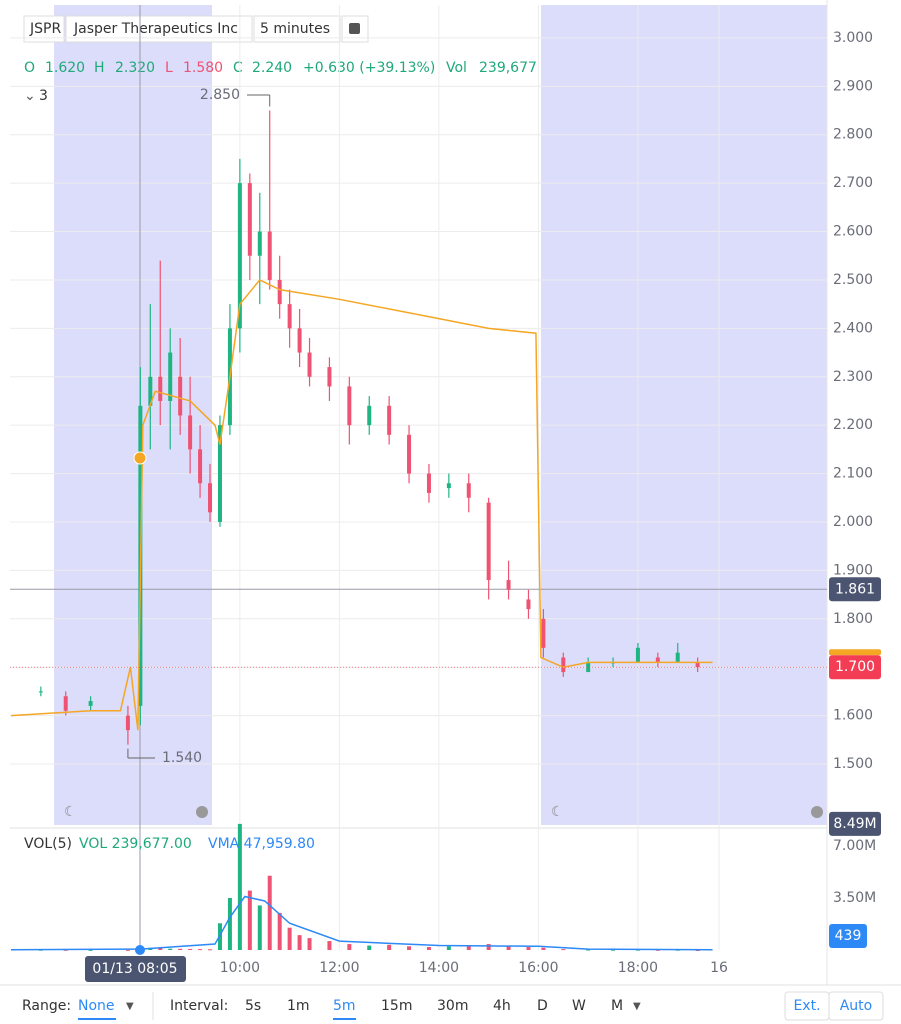 The height and width of the screenshot is (1024, 901). Describe the element at coordinates (65, 68) in the screenshot. I see `legend-value: 1.620` at that location.